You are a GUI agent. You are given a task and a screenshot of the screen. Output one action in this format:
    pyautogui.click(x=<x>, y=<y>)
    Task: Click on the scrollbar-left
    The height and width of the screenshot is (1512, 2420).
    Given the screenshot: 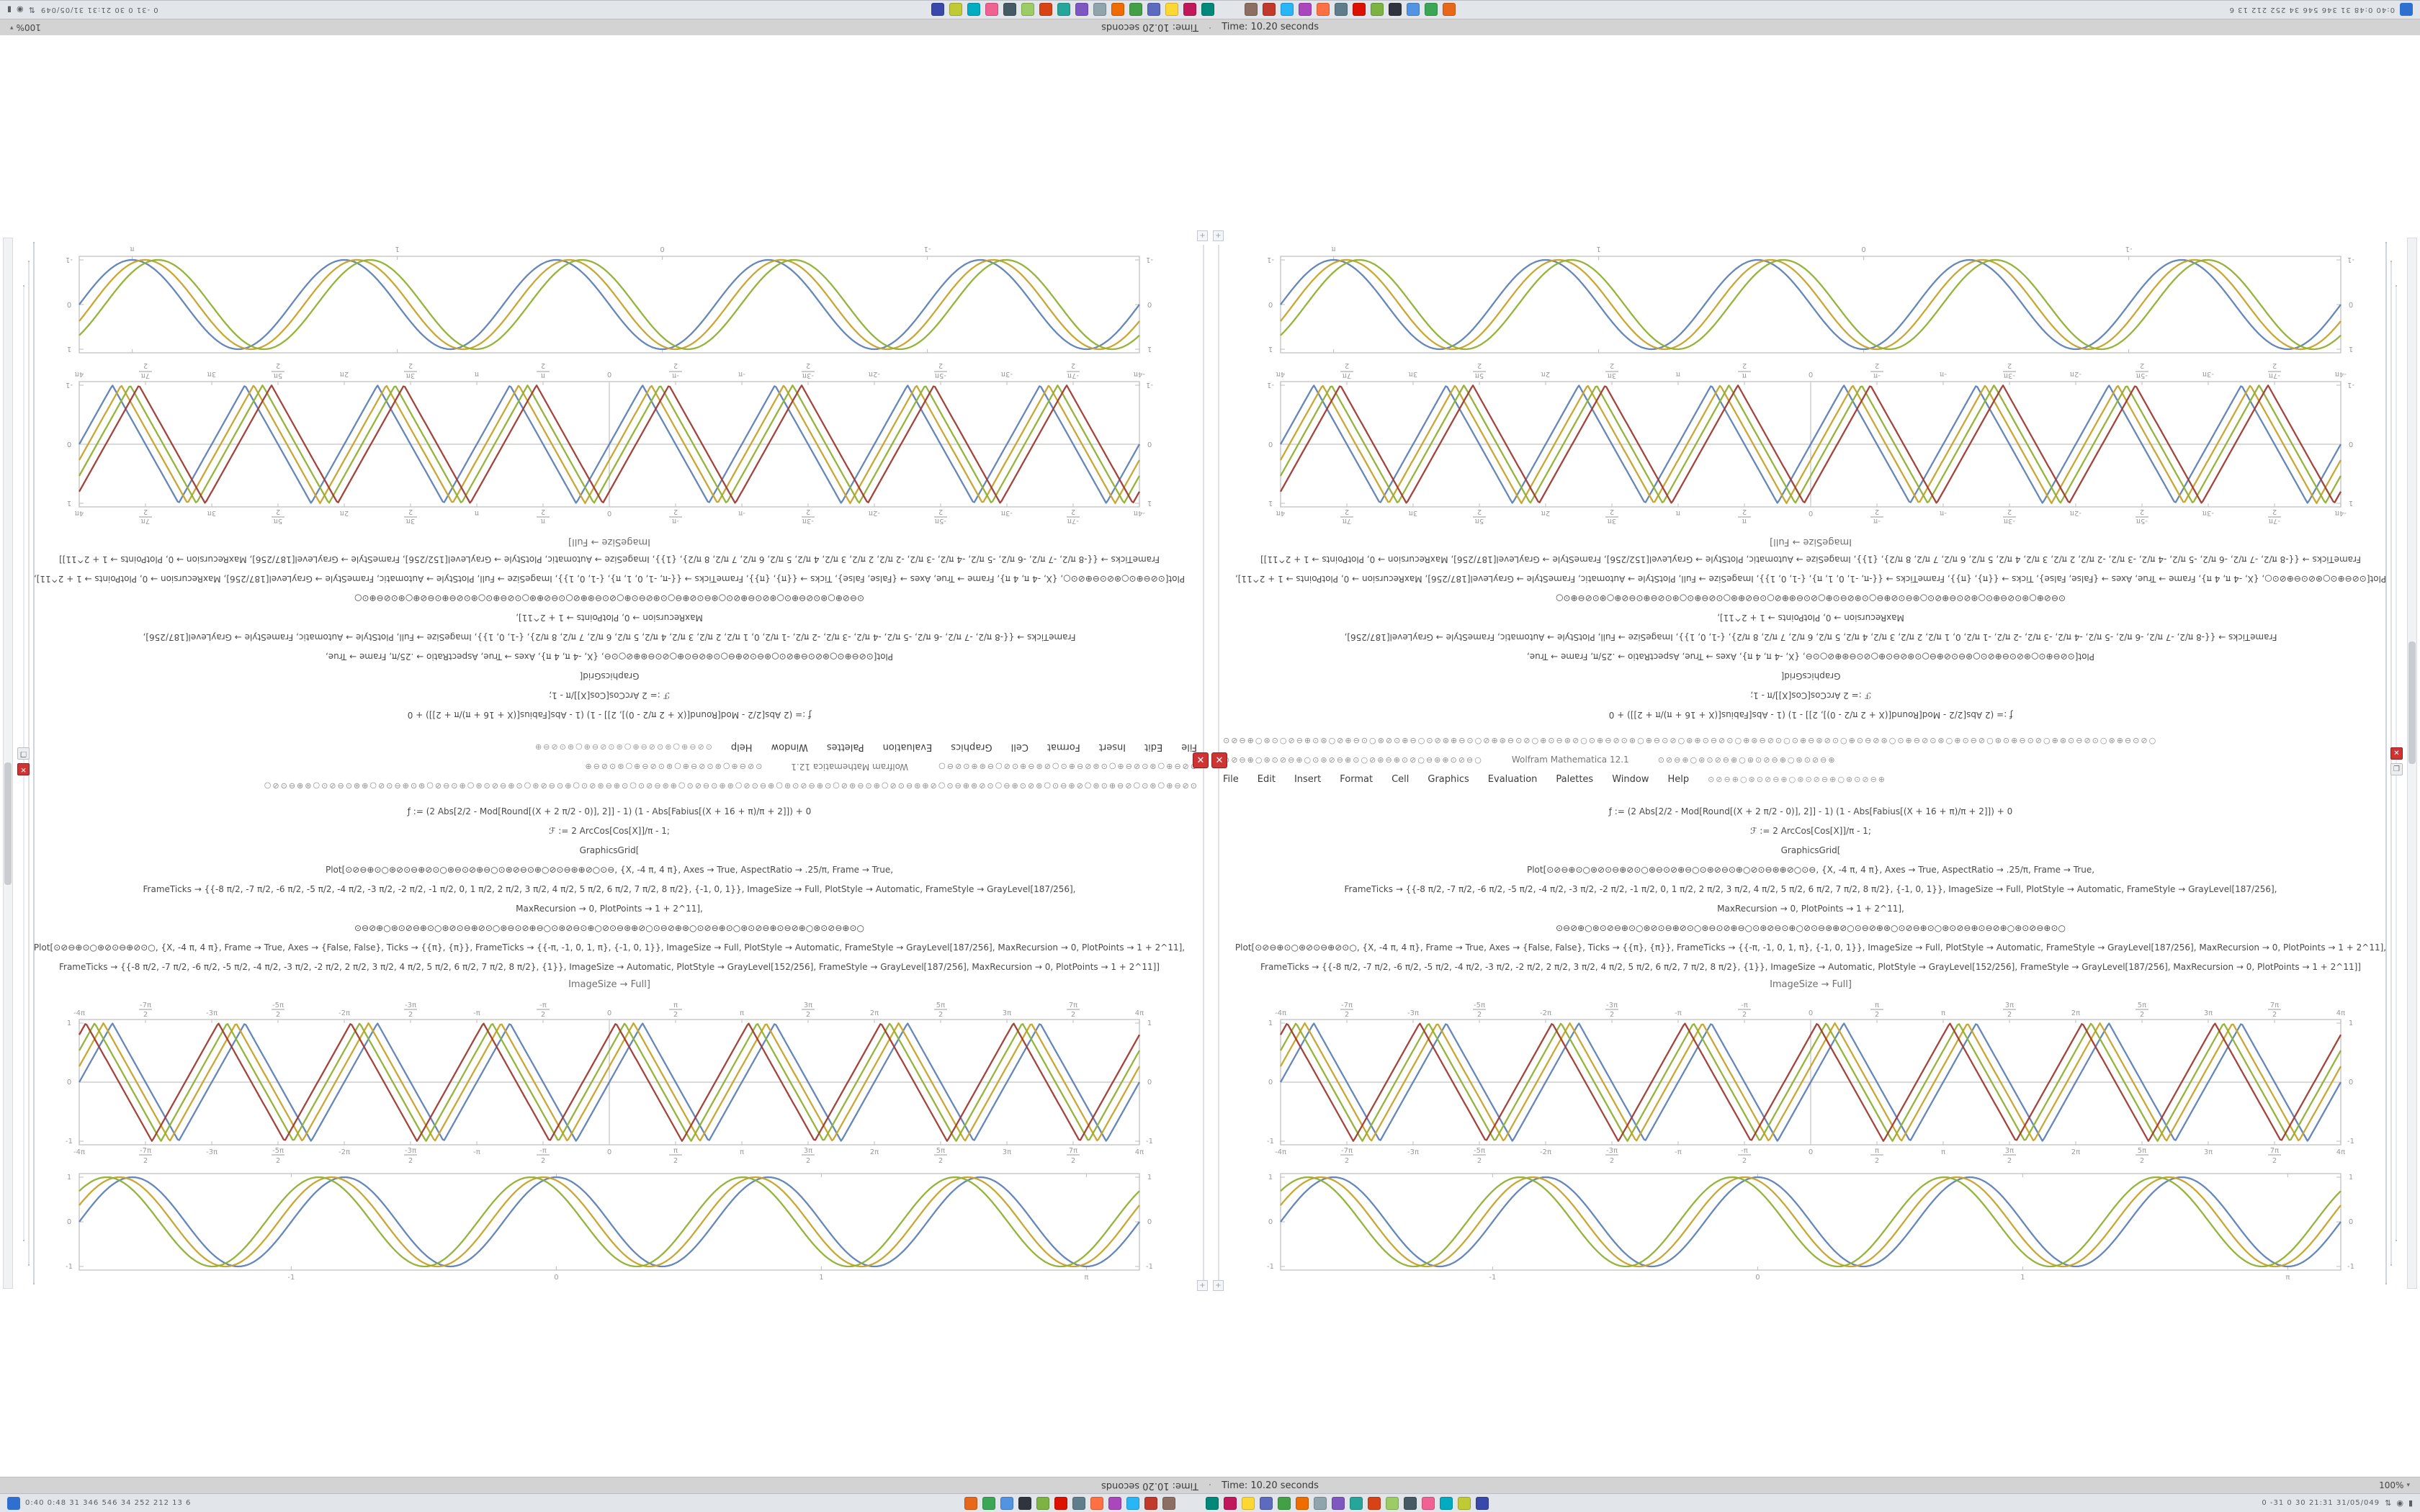 What is the action you would take?
    pyautogui.click(x=8, y=763)
    